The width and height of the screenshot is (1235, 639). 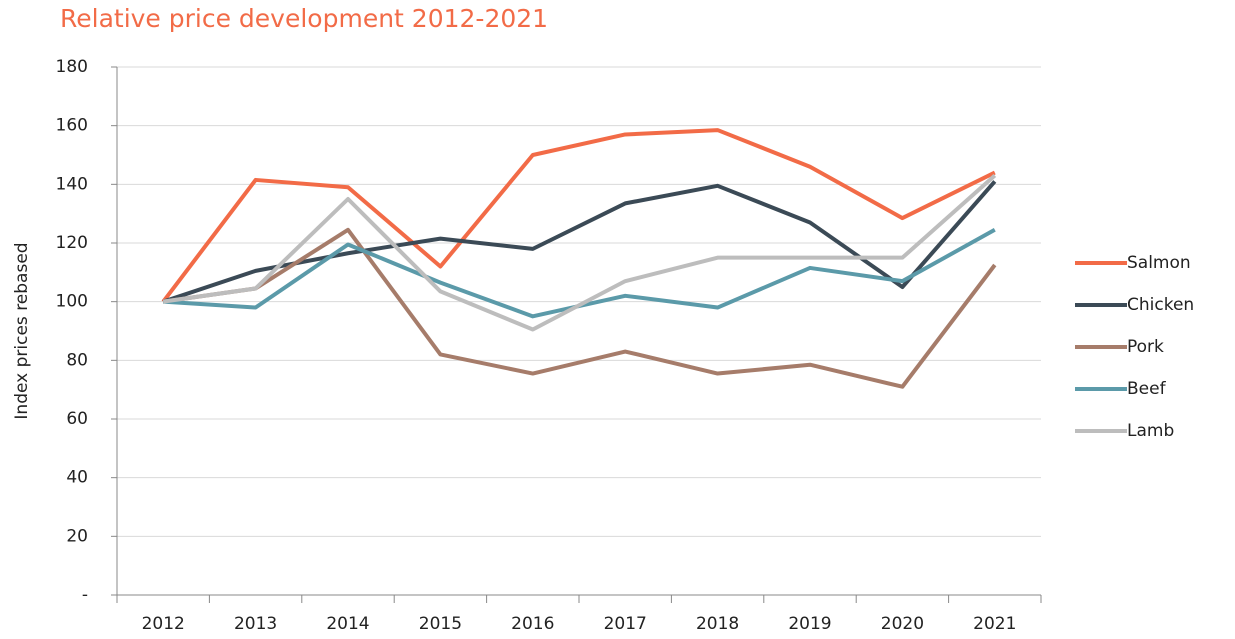 I want to click on y-tick-label: 60, so click(x=77, y=419).